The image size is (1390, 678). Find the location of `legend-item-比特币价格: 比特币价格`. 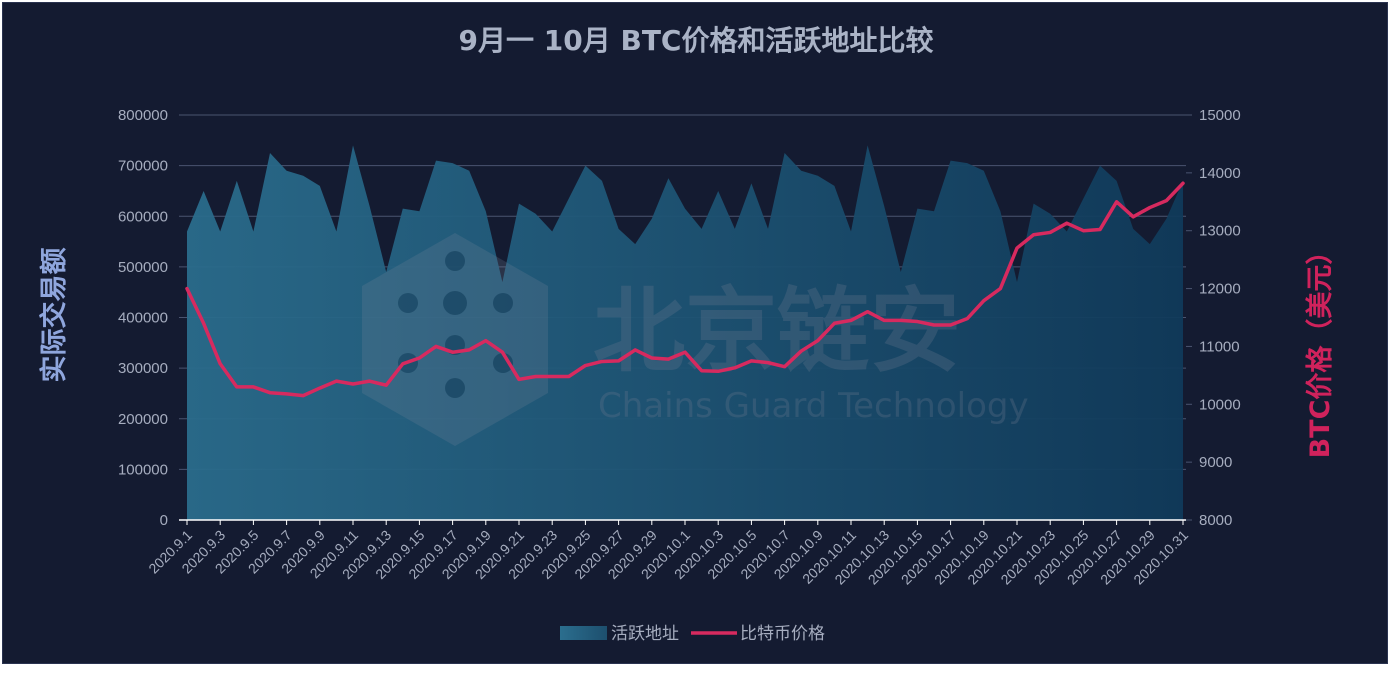

legend-item-比特币价格: 比特币价格 is located at coordinates (758, 634).